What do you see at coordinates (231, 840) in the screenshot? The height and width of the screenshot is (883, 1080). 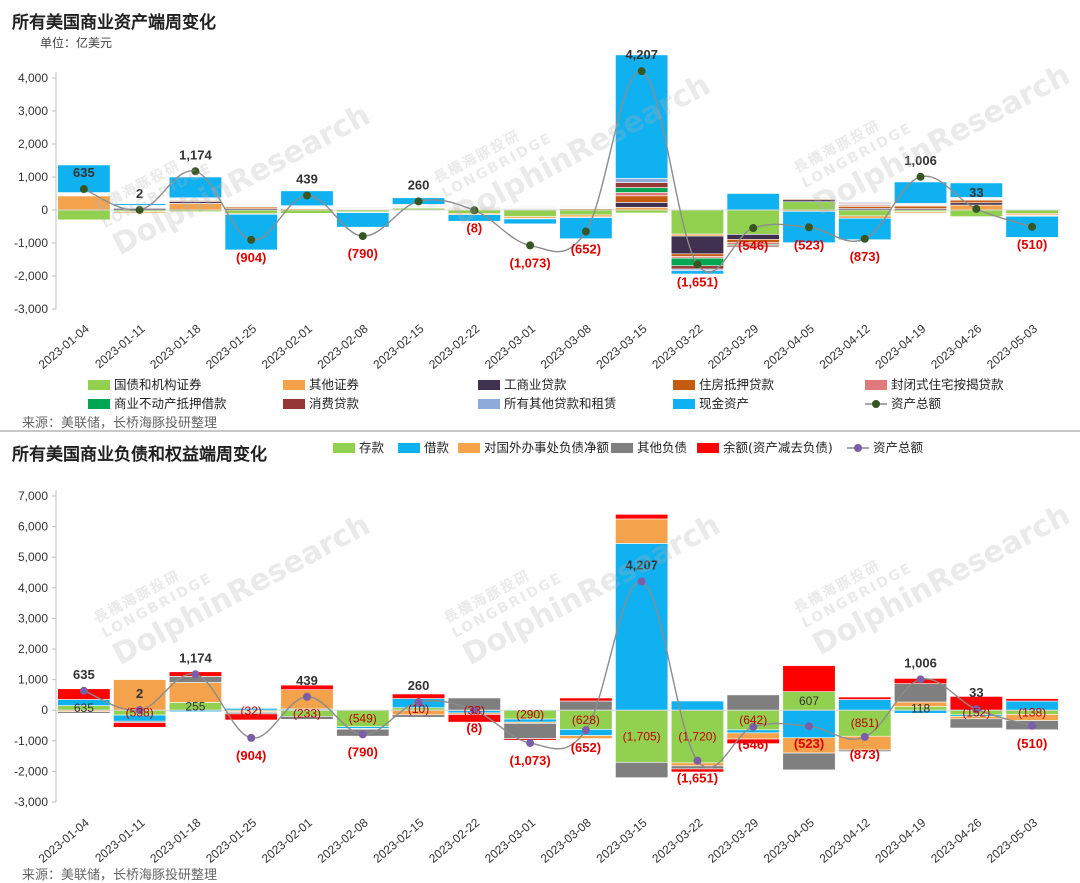 I see `liability-category-label: 2023-01-25` at bounding box center [231, 840].